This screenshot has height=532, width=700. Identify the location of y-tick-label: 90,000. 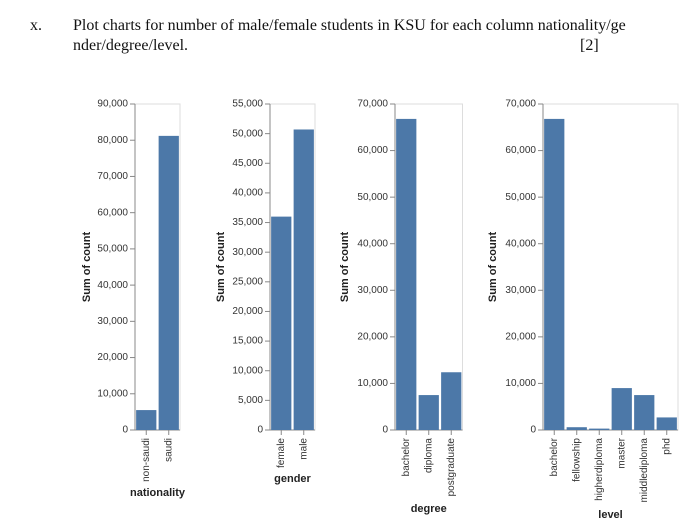
(112, 104).